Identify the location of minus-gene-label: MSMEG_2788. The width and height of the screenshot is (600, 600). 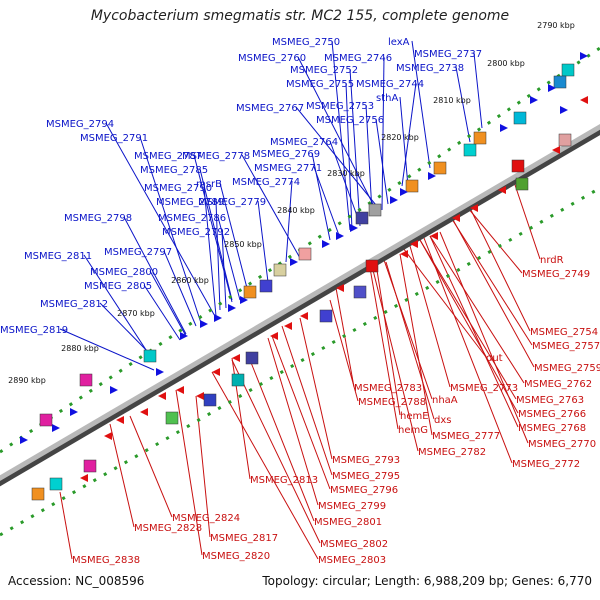
(392, 402).